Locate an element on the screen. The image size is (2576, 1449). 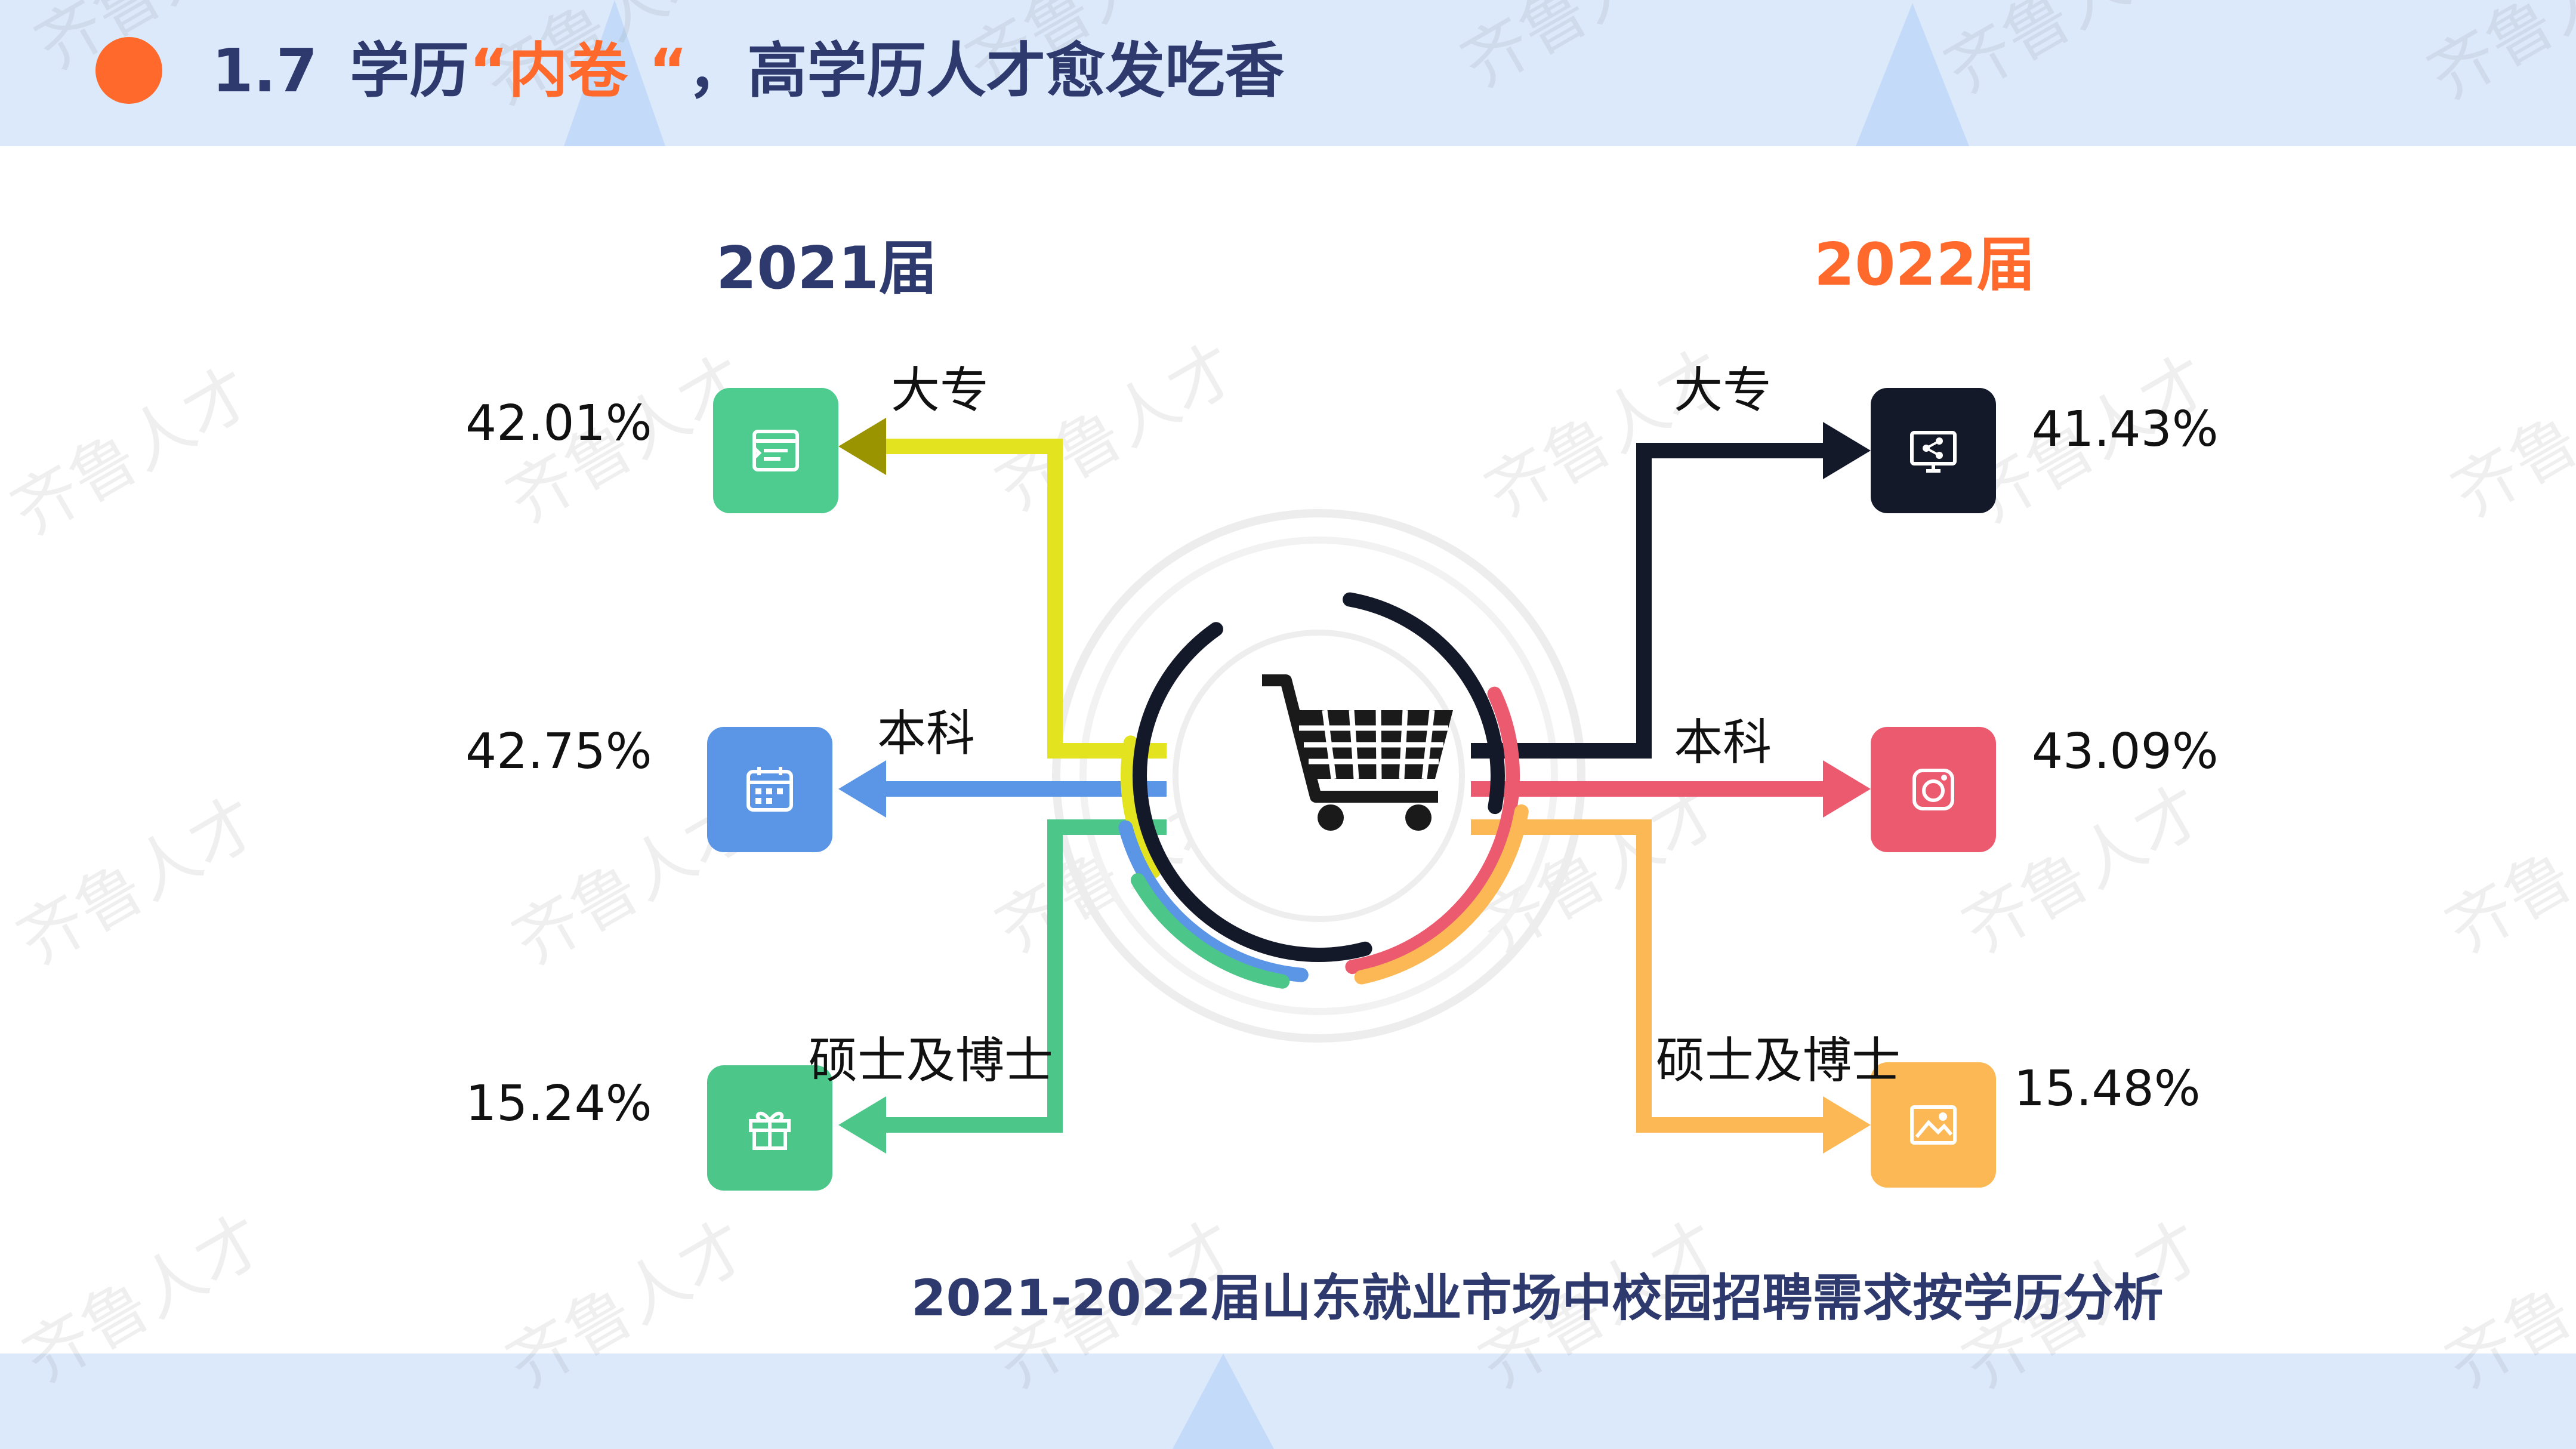
footer-band is located at coordinates (1288, 1401).